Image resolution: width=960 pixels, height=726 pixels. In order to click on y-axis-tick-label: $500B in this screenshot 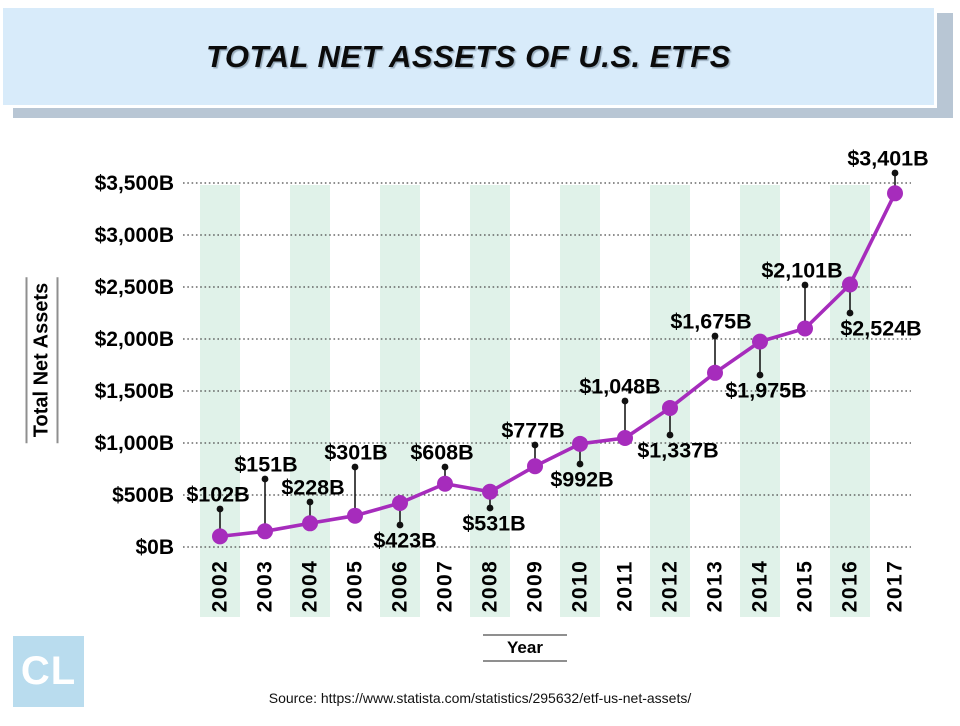, I will do `click(143, 495)`.